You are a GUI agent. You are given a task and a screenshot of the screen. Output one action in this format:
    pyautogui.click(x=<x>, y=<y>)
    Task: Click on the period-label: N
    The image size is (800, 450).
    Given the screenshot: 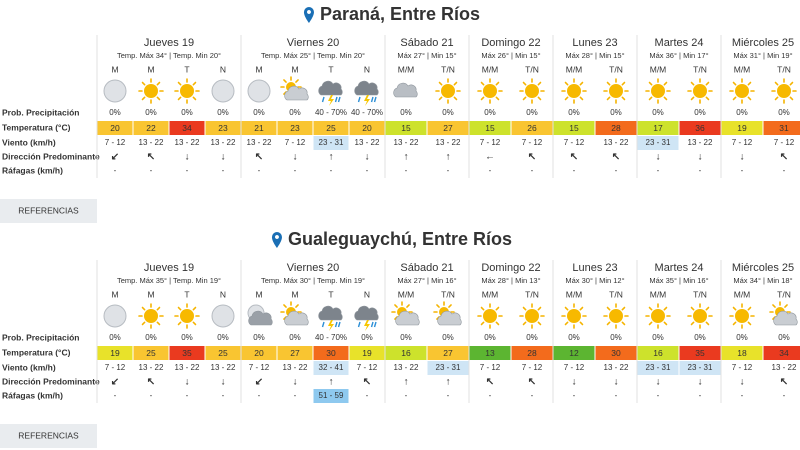 What is the action you would take?
    pyautogui.click(x=367, y=69)
    